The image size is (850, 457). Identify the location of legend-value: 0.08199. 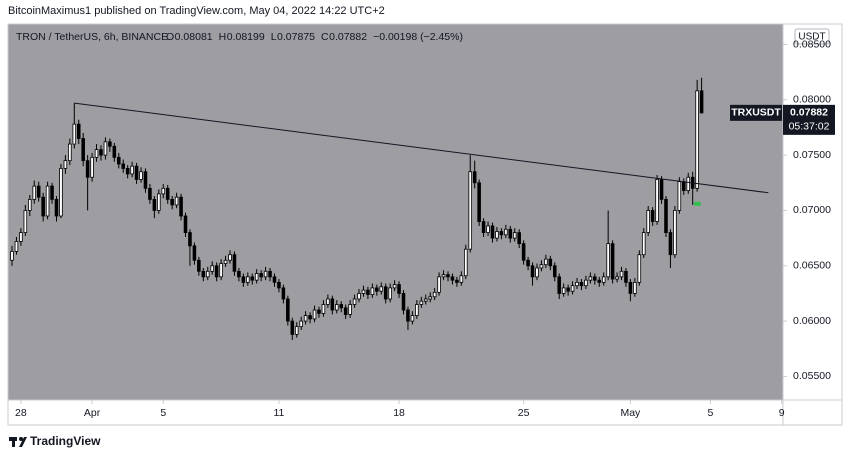
(246, 37).